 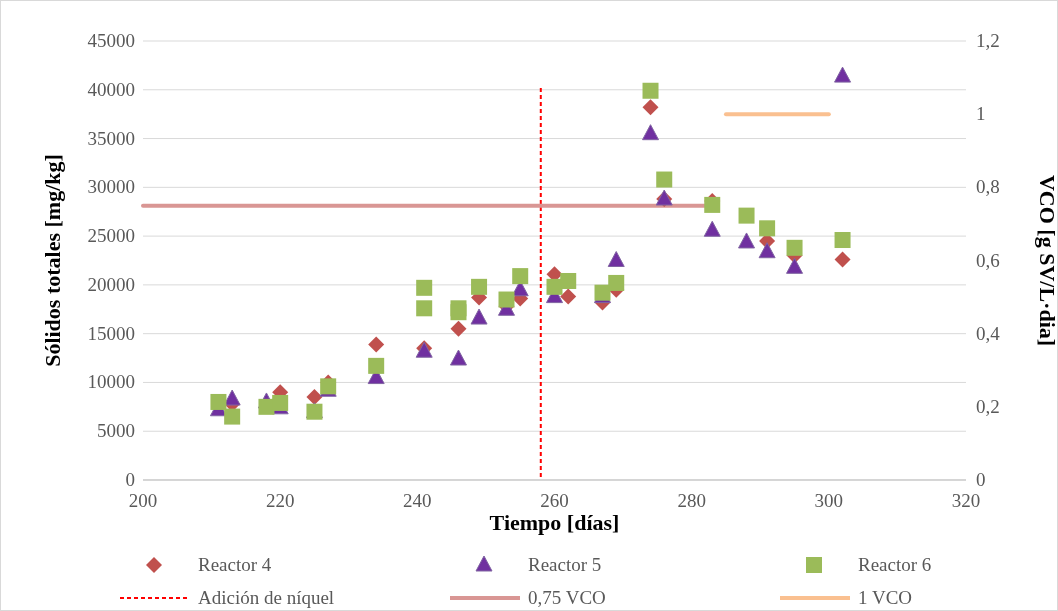 What do you see at coordinates (111, 284) in the screenshot?
I see `y-tick-label: 20000` at bounding box center [111, 284].